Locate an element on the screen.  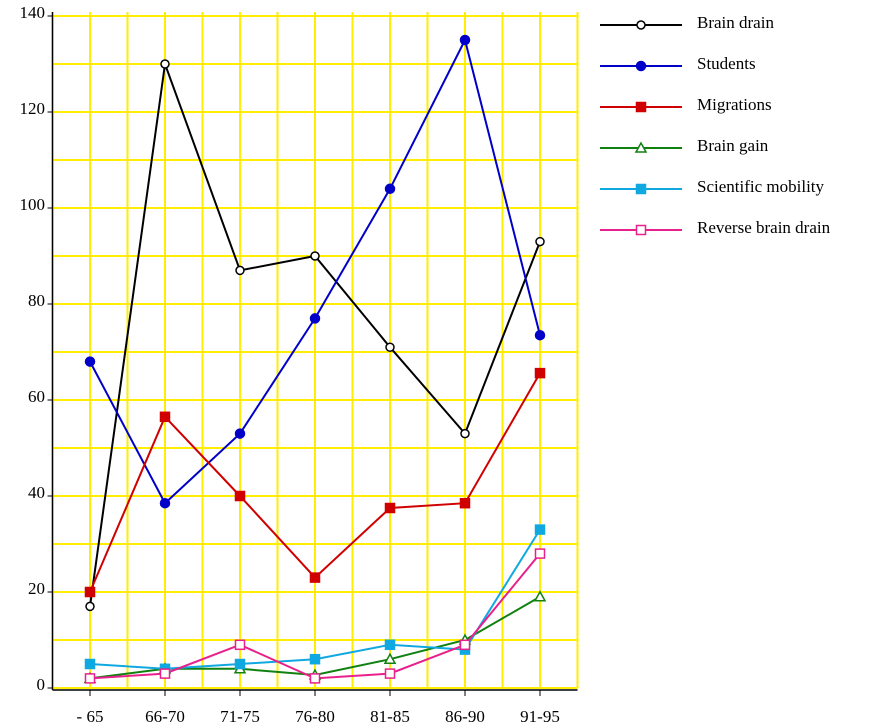
y-tick-label: 120 is located at coordinates (33, 108).